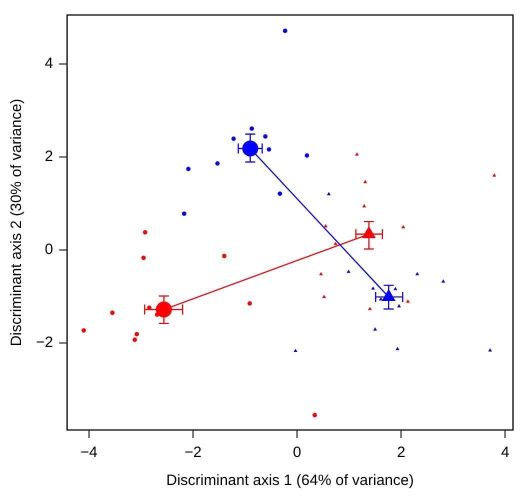 The image size is (523, 498). I want to click on x-tick-label: 0, so click(297, 453).